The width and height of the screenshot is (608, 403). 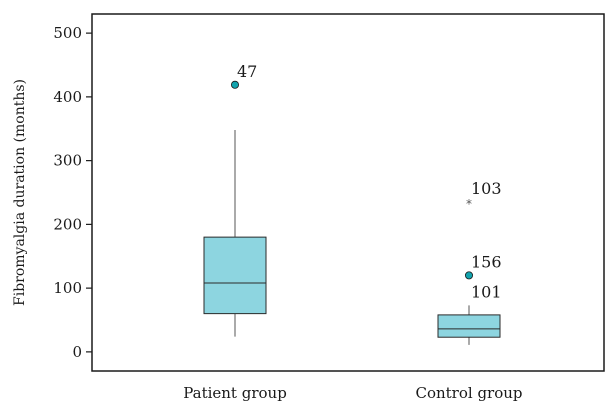 What do you see at coordinates (67, 224) in the screenshot?
I see `y-tick-label-200: 200` at bounding box center [67, 224].